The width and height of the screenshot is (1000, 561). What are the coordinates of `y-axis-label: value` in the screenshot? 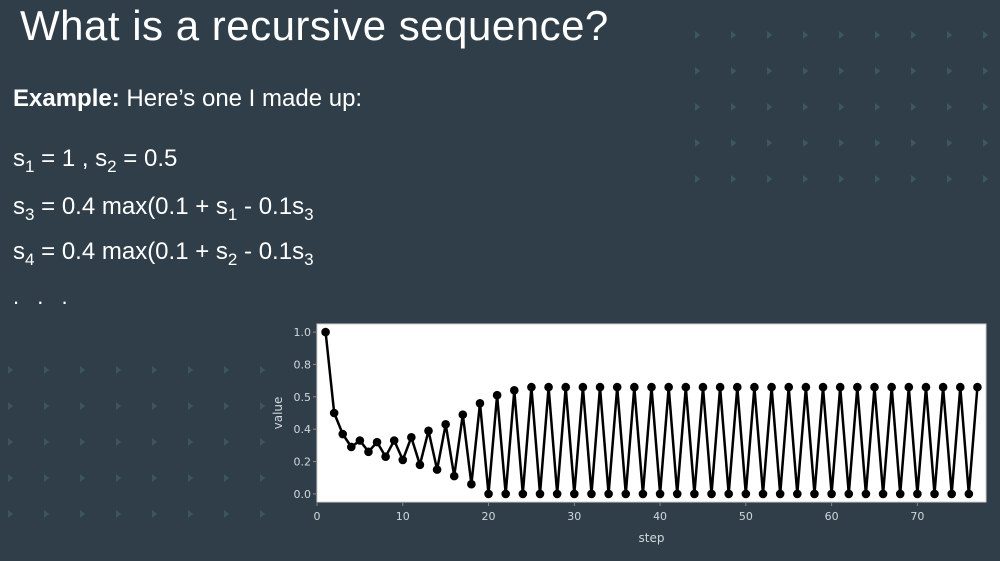 It's located at (278, 413).